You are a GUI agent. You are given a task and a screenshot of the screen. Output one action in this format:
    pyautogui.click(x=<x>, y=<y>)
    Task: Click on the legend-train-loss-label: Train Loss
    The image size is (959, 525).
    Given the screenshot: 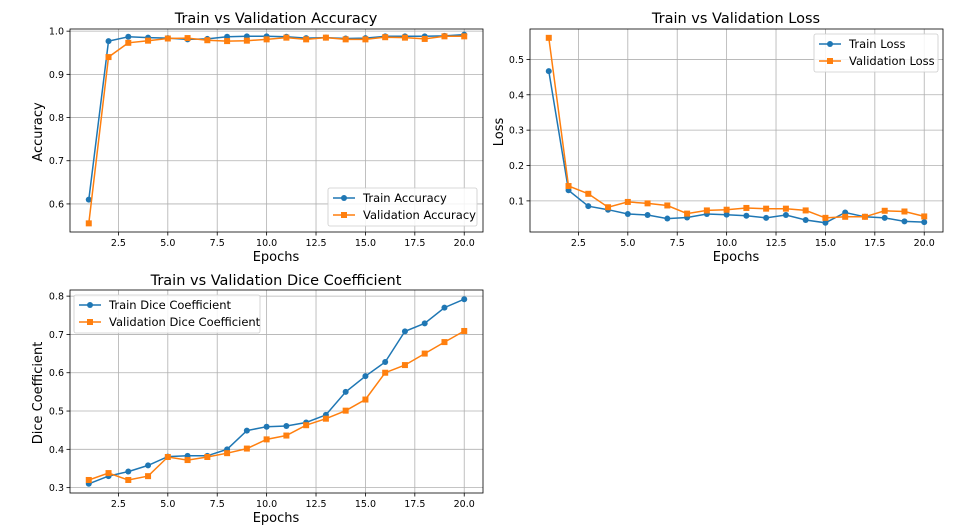 What is the action you would take?
    pyautogui.click(x=876, y=44)
    